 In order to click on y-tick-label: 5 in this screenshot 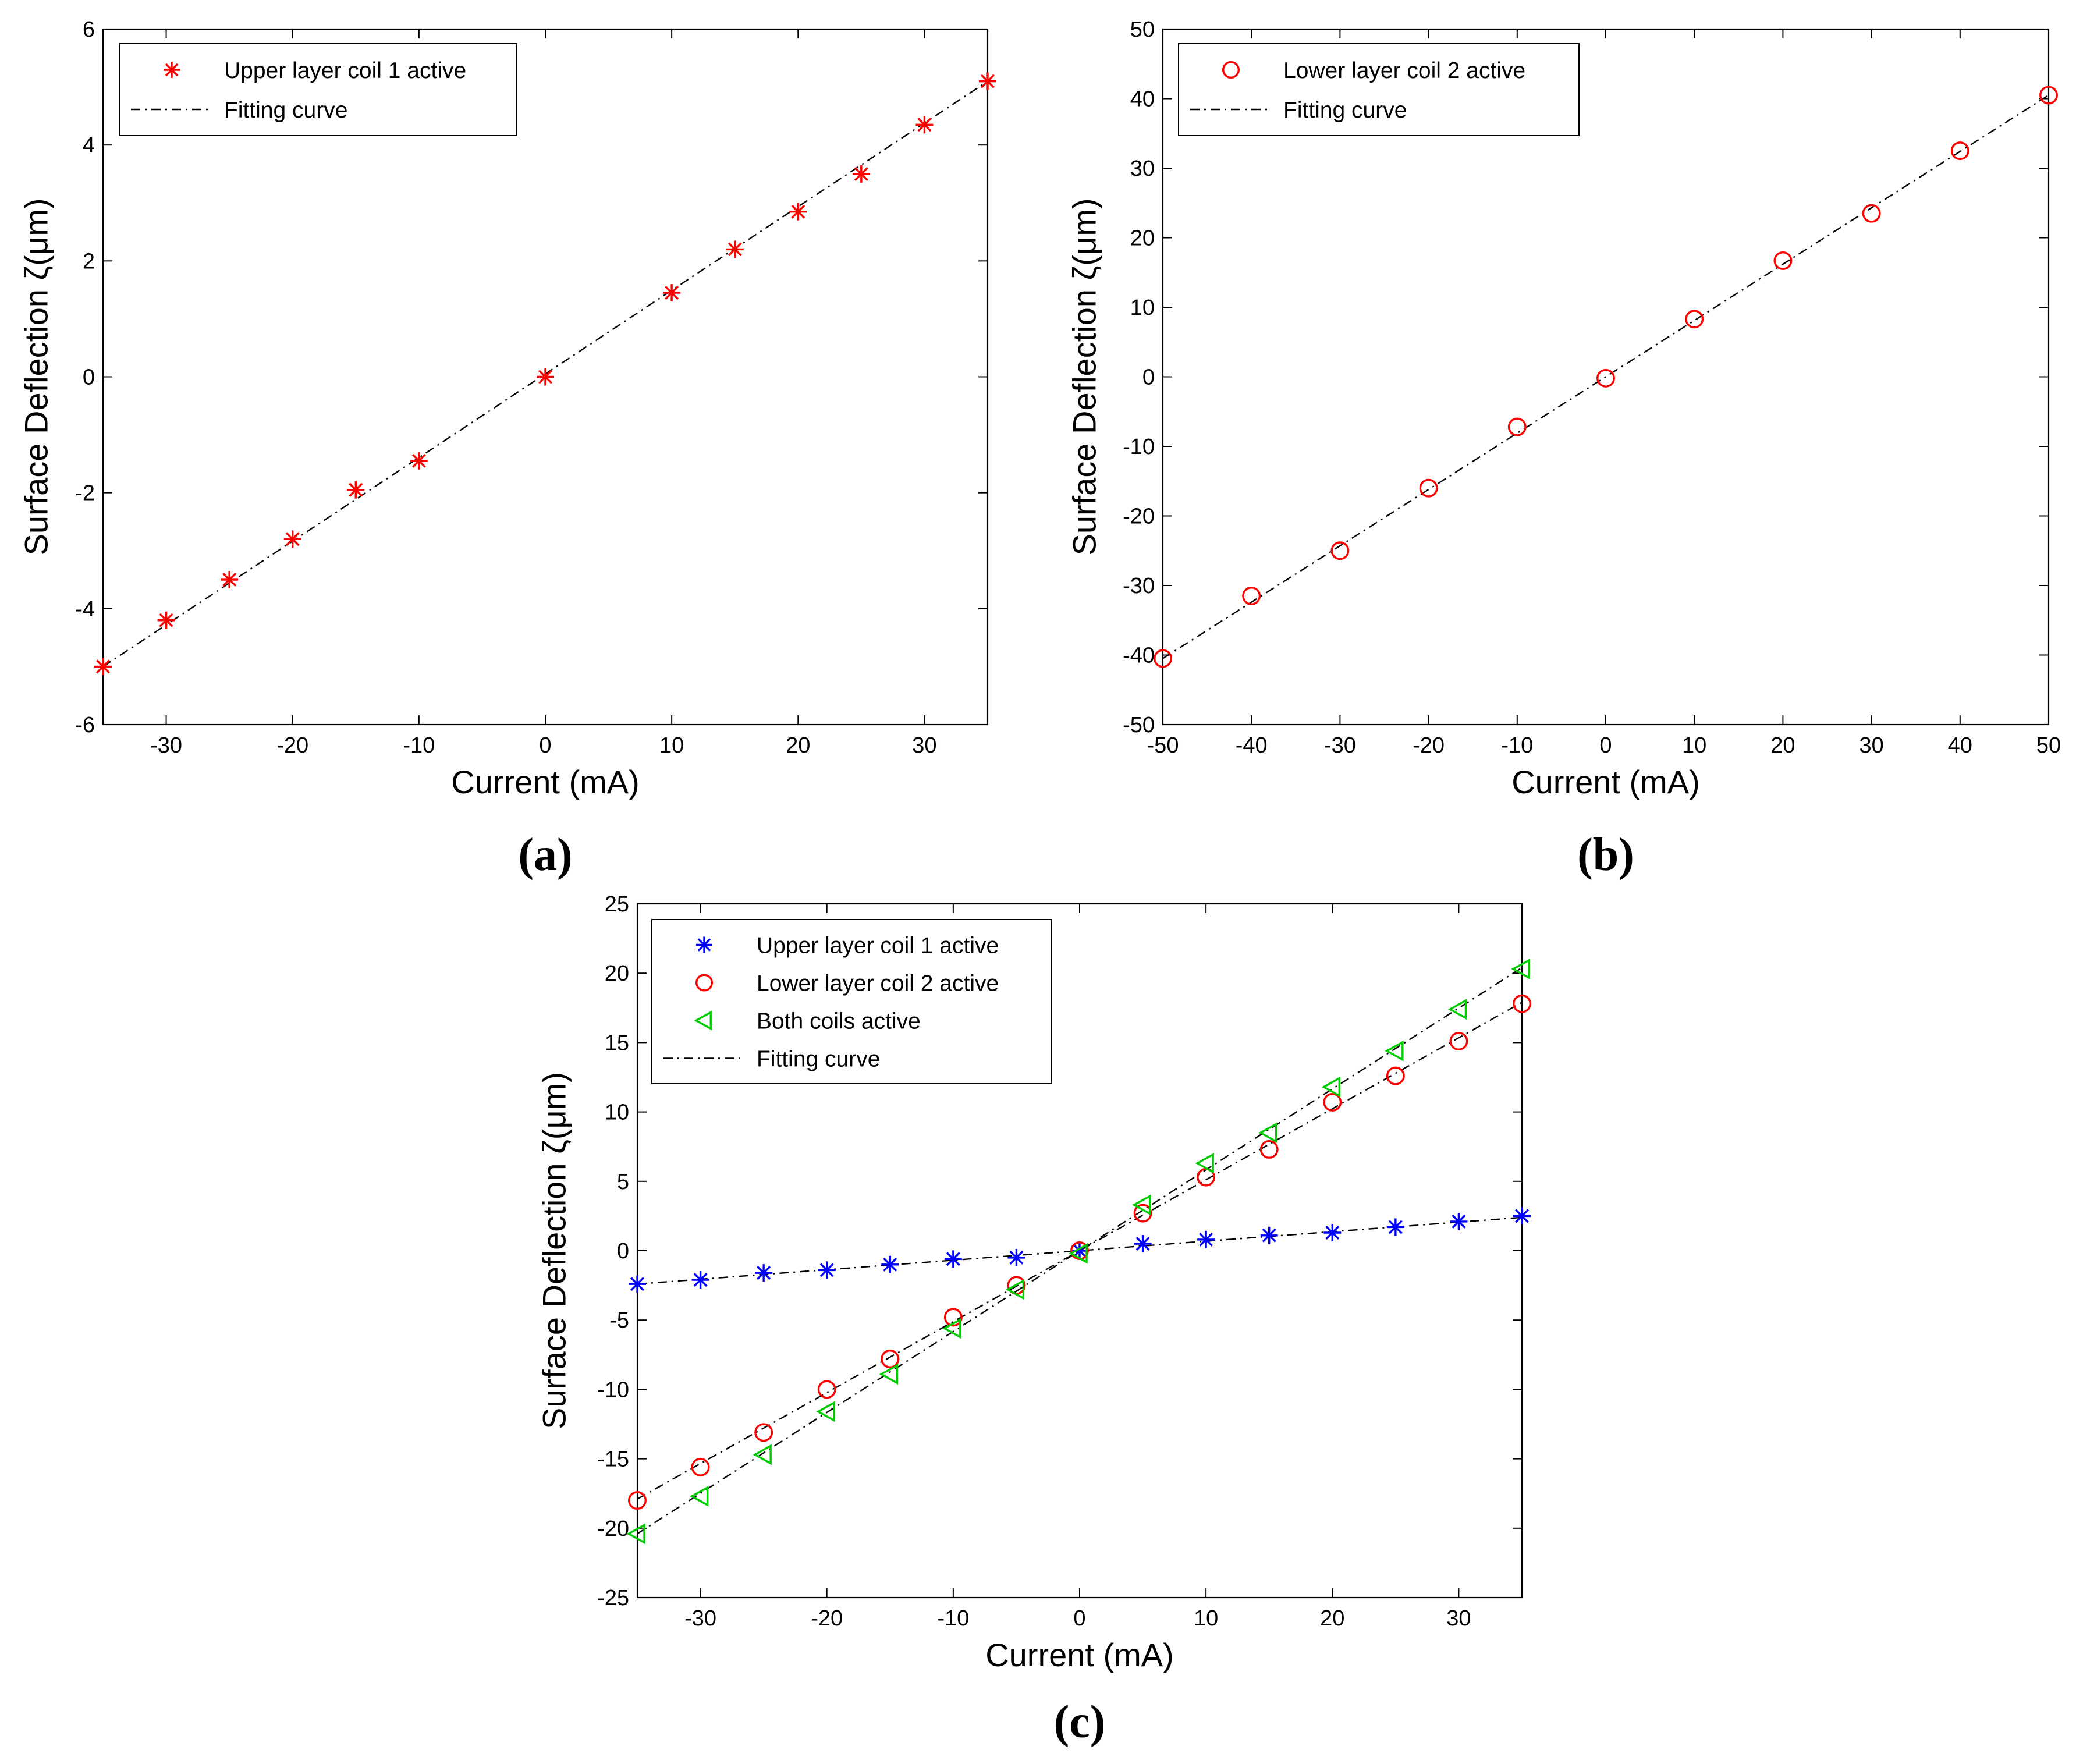, I will do `click(623, 1182)`.